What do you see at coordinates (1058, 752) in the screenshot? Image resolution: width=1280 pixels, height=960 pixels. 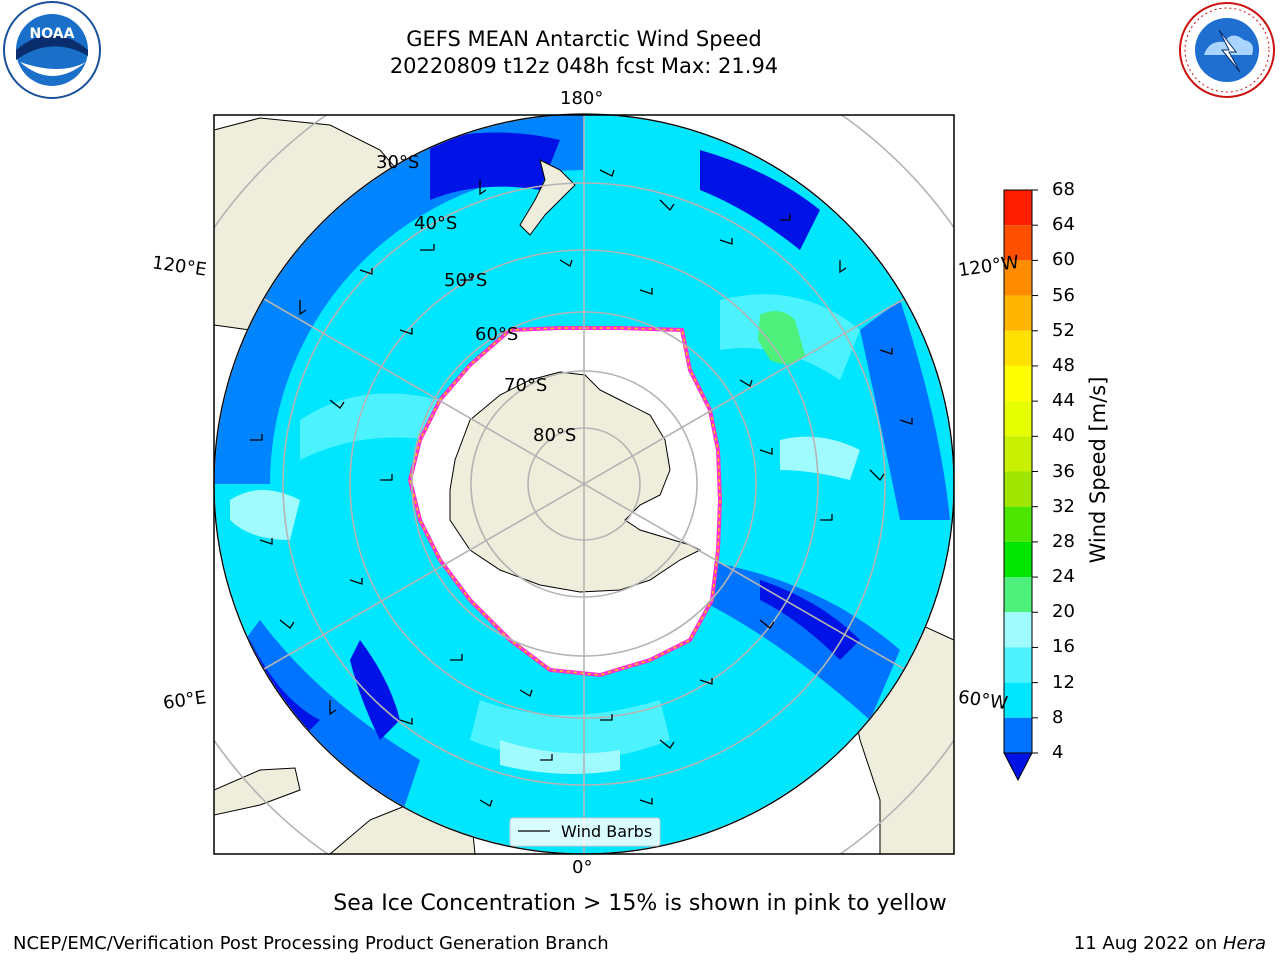 I see `colorbar-tick-label: 4` at bounding box center [1058, 752].